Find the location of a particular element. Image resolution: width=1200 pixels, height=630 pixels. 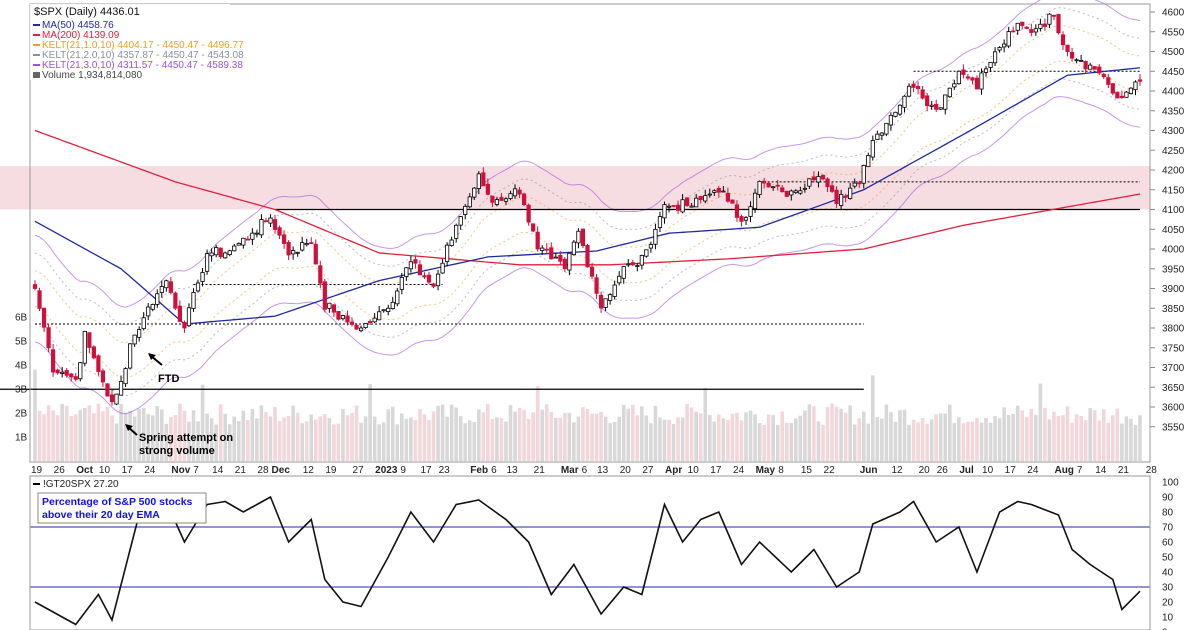

date-tick-label: 6 is located at coordinates (585, 470).